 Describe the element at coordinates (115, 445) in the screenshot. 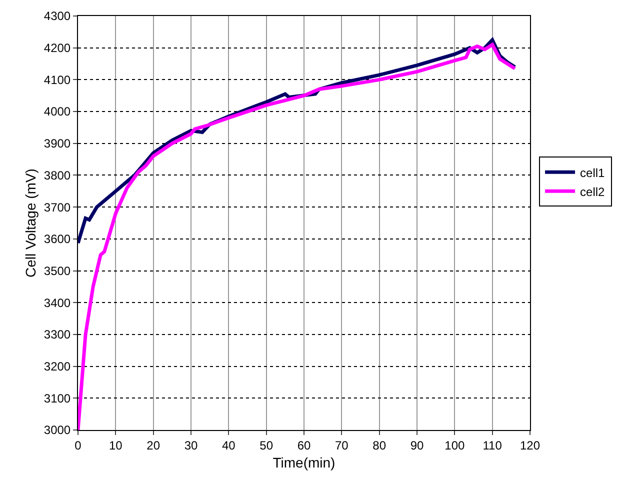

I see `x-tick-label: 10` at that location.